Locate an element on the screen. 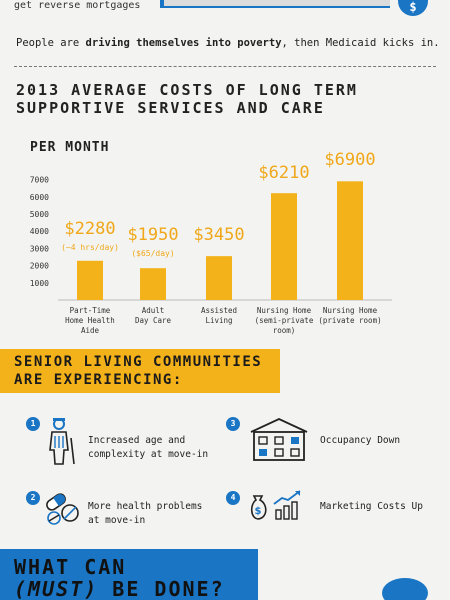  item-number-1: 1 is located at coordinates (33, 424).